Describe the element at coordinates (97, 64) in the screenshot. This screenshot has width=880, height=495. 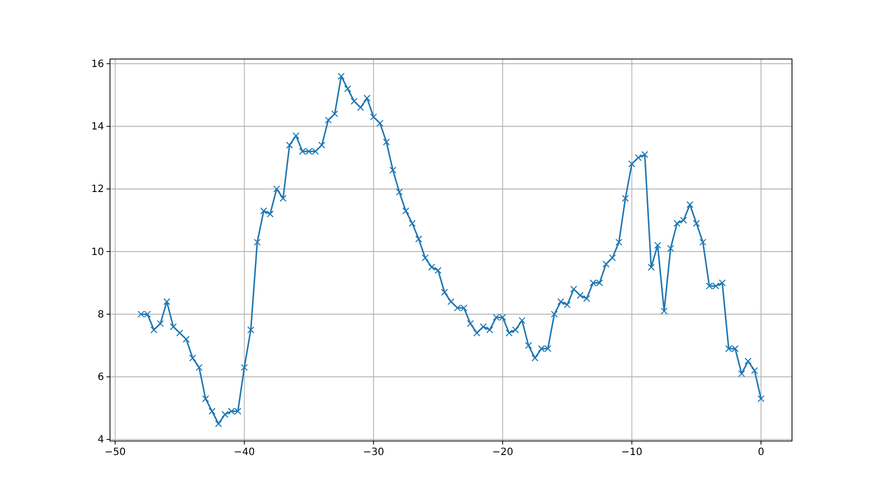
I see `y-tick-label: 16` at that location.